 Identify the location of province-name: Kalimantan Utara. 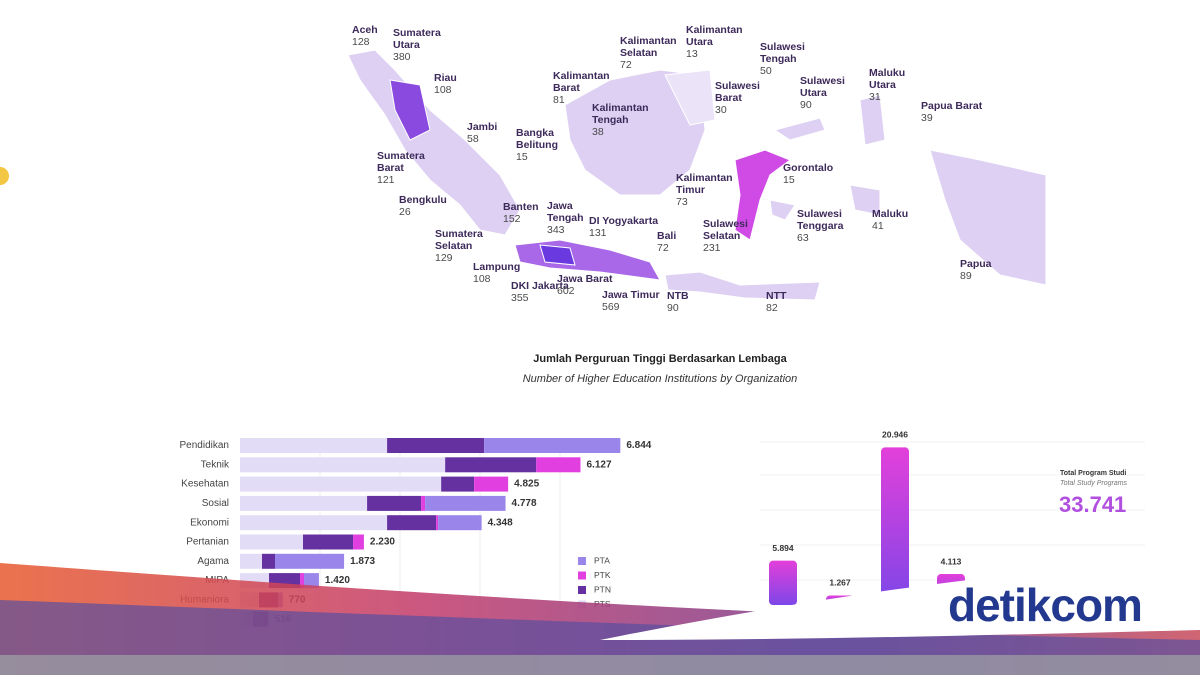
(714, 36).